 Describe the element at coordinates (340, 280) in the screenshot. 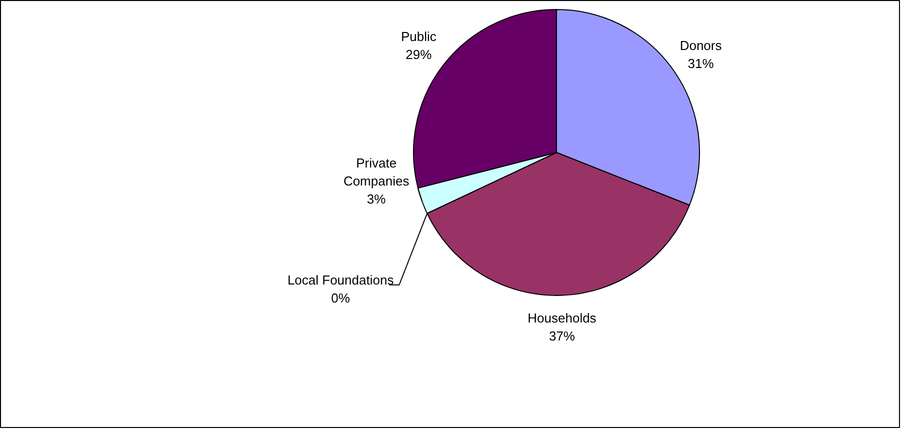

I see `category-label: Local Foundations` at that location.